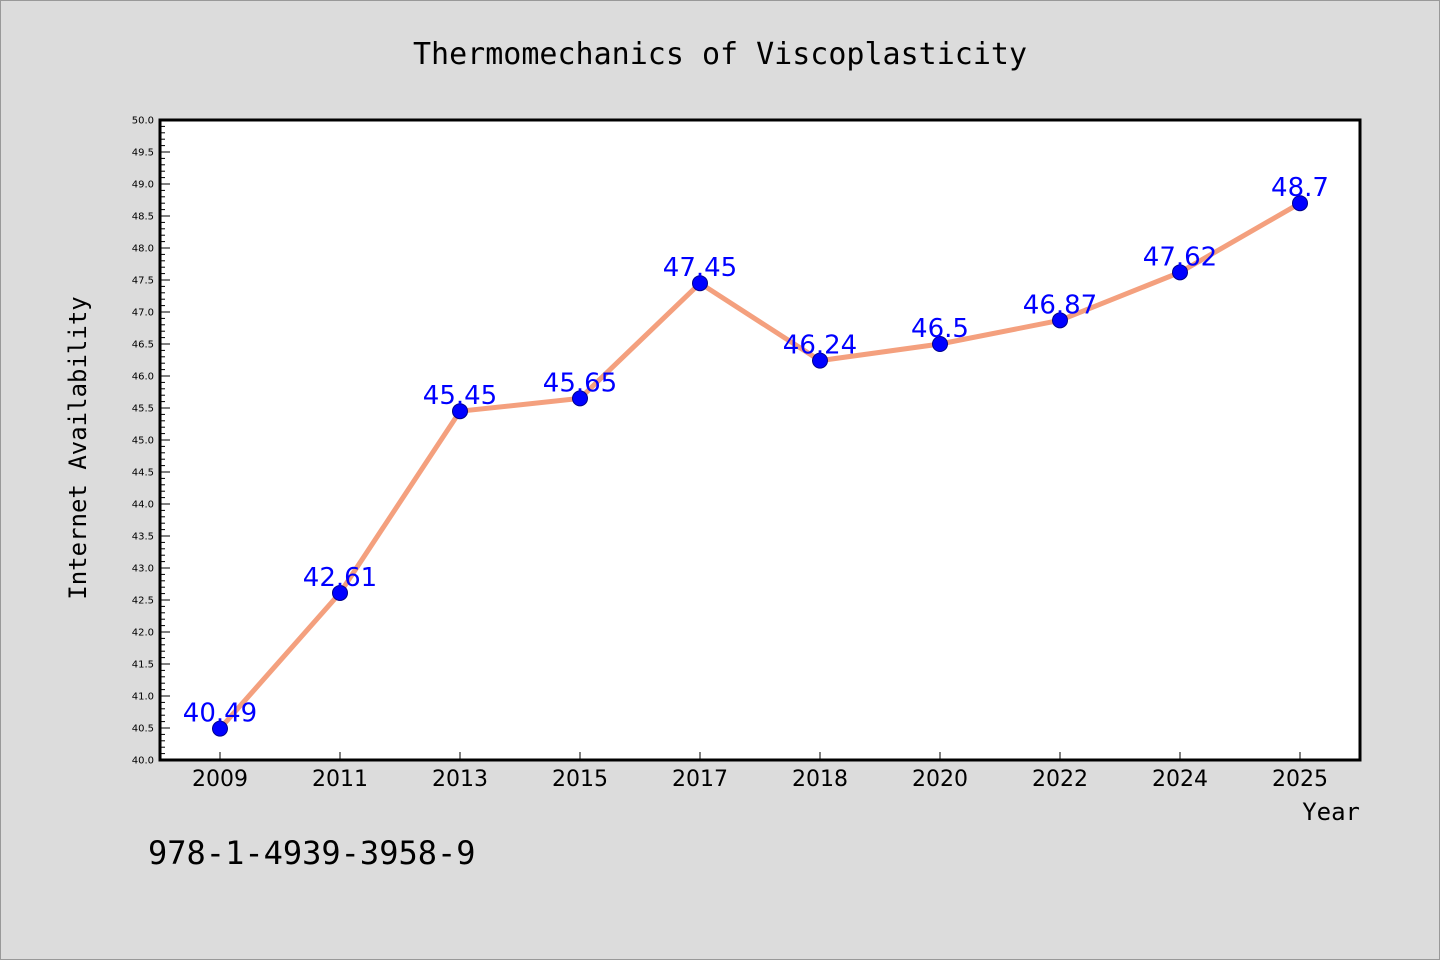 The width and height of the screenshot is (1440, 960). What do you see at coordinates (580, 383) in the screenshot?
I see `data-label: 45.65` at bounding box center [580, 383].